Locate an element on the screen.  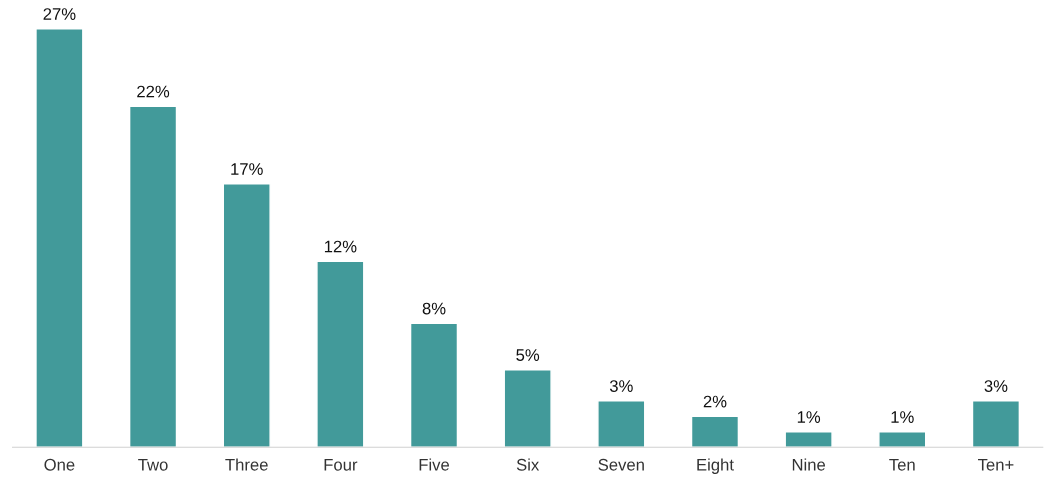
x-tick-label: Three is located at coordinates (246, 464).